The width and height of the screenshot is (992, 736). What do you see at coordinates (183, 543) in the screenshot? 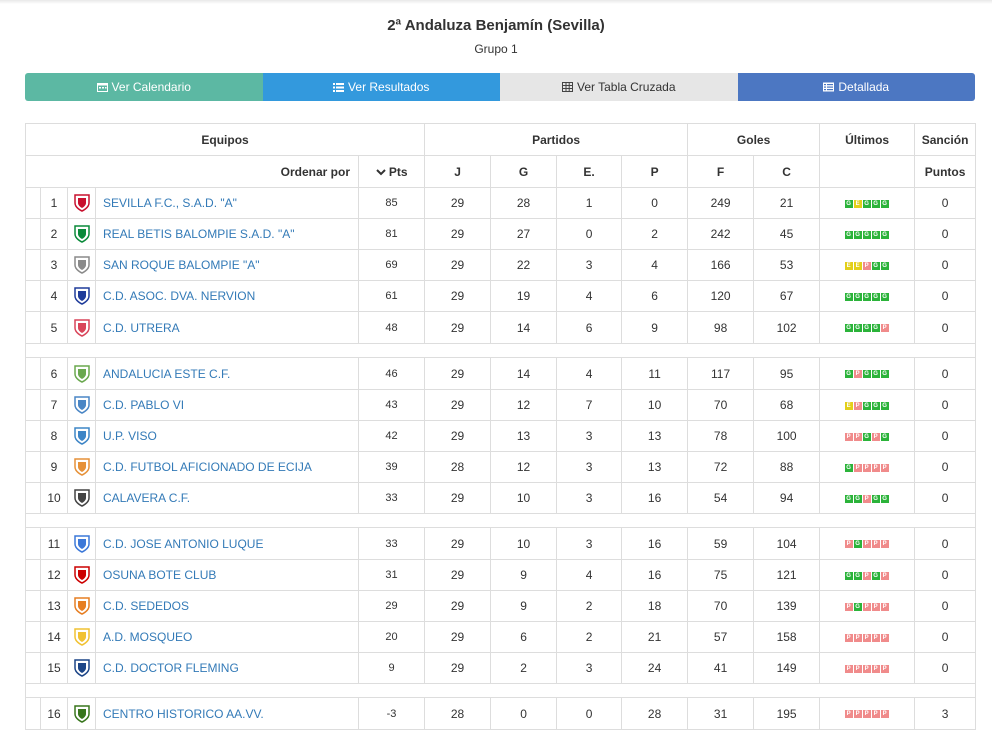
I see `team-link: C.D. JOSE ANTONIO LUQUE` at bounding box center [183, 543].